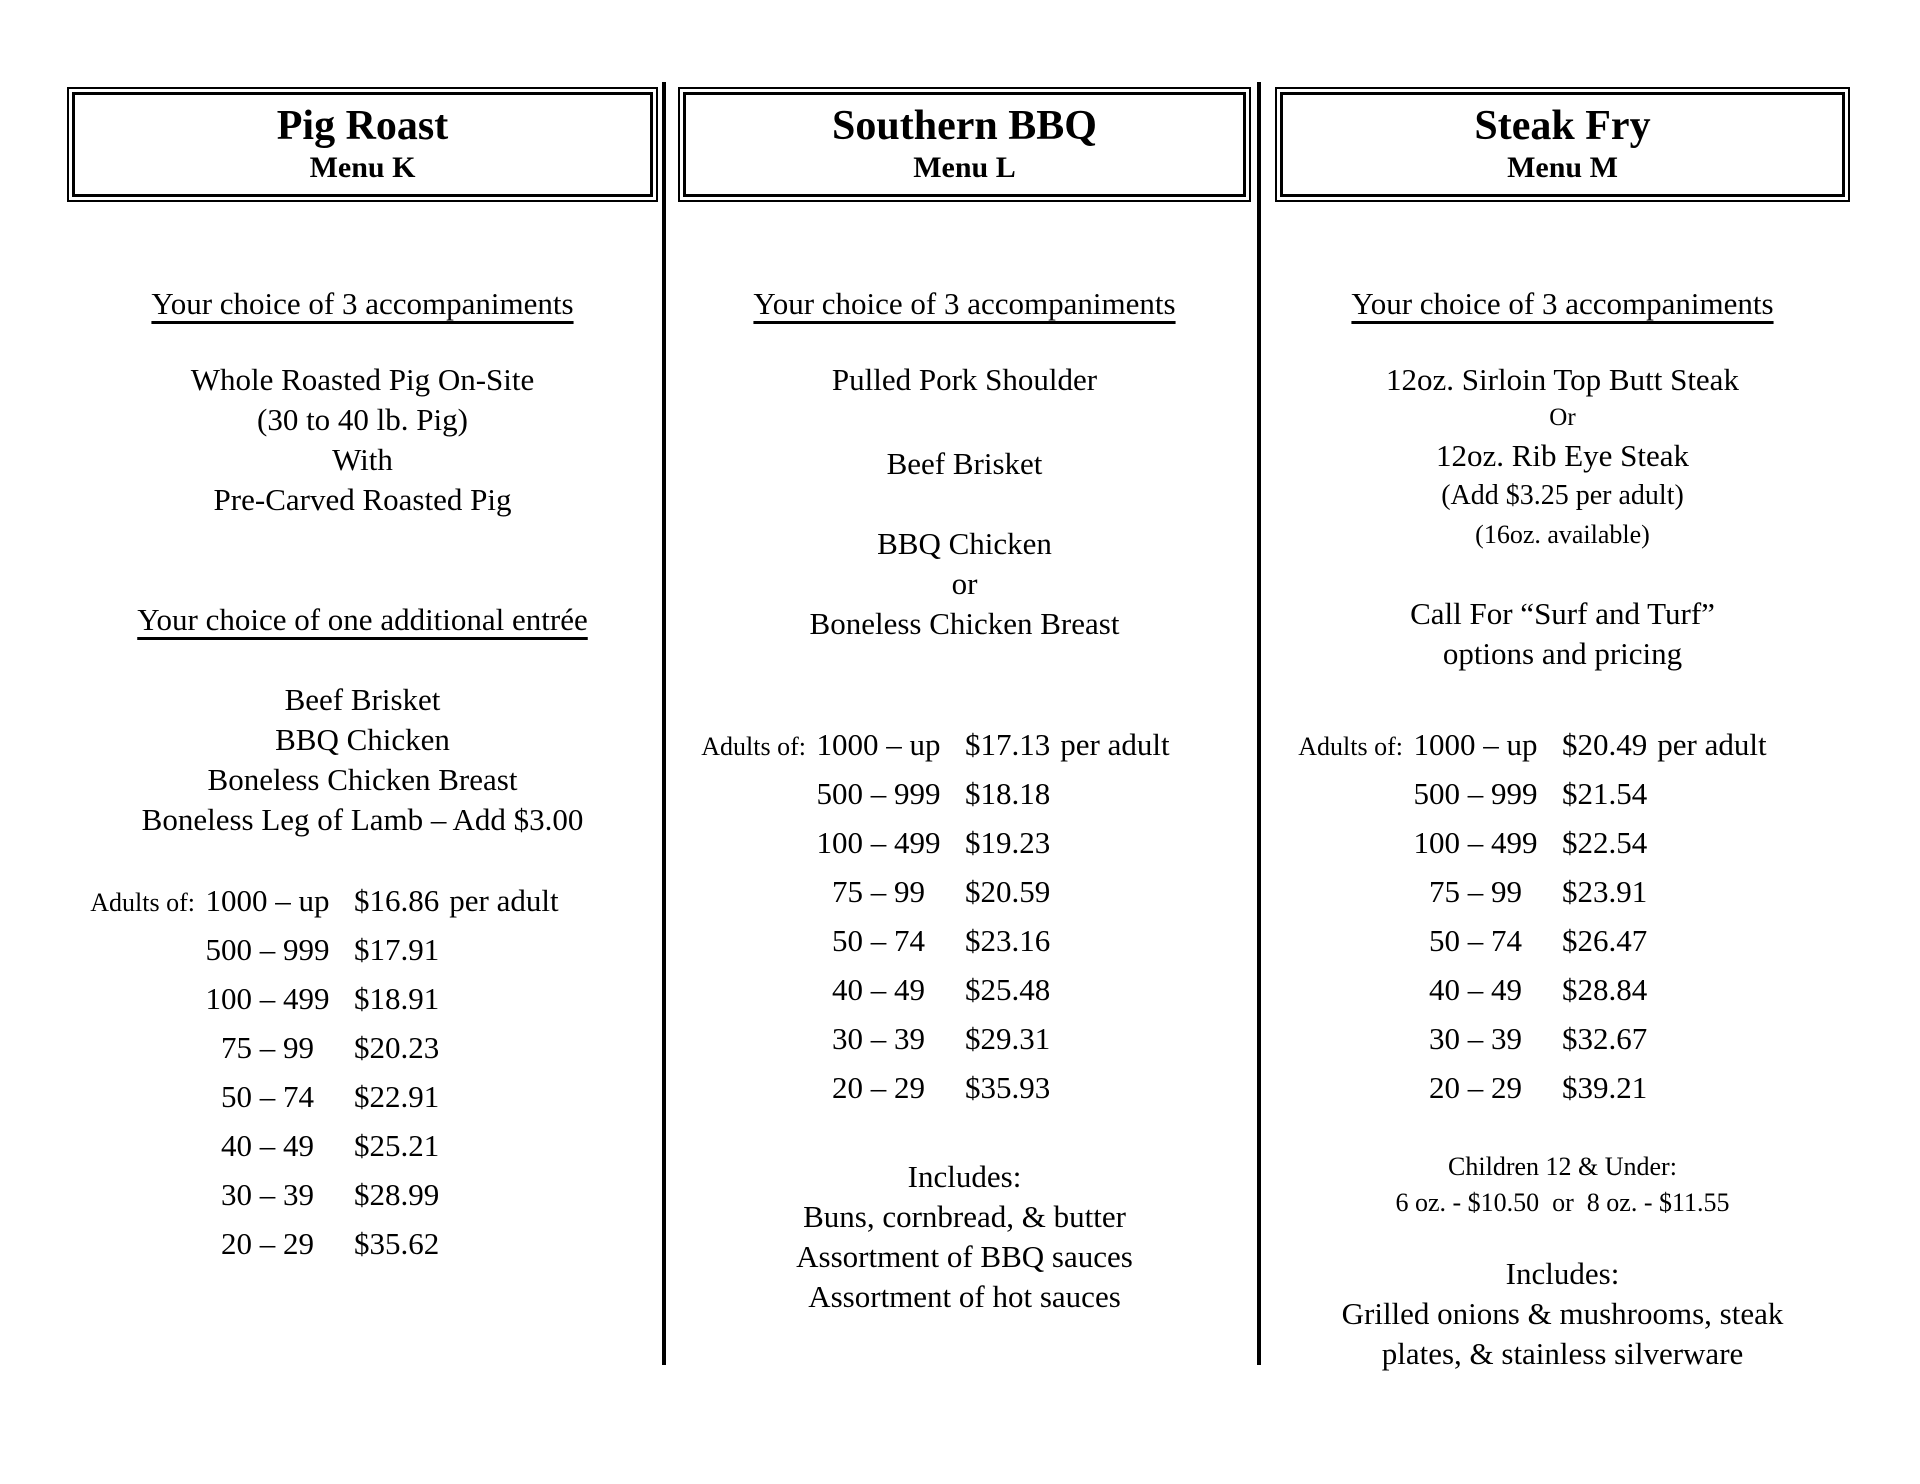 The height and width of the screenshot is (1484, 1920). I want to click on price-row-price: $23.16, so click(1008, 940).